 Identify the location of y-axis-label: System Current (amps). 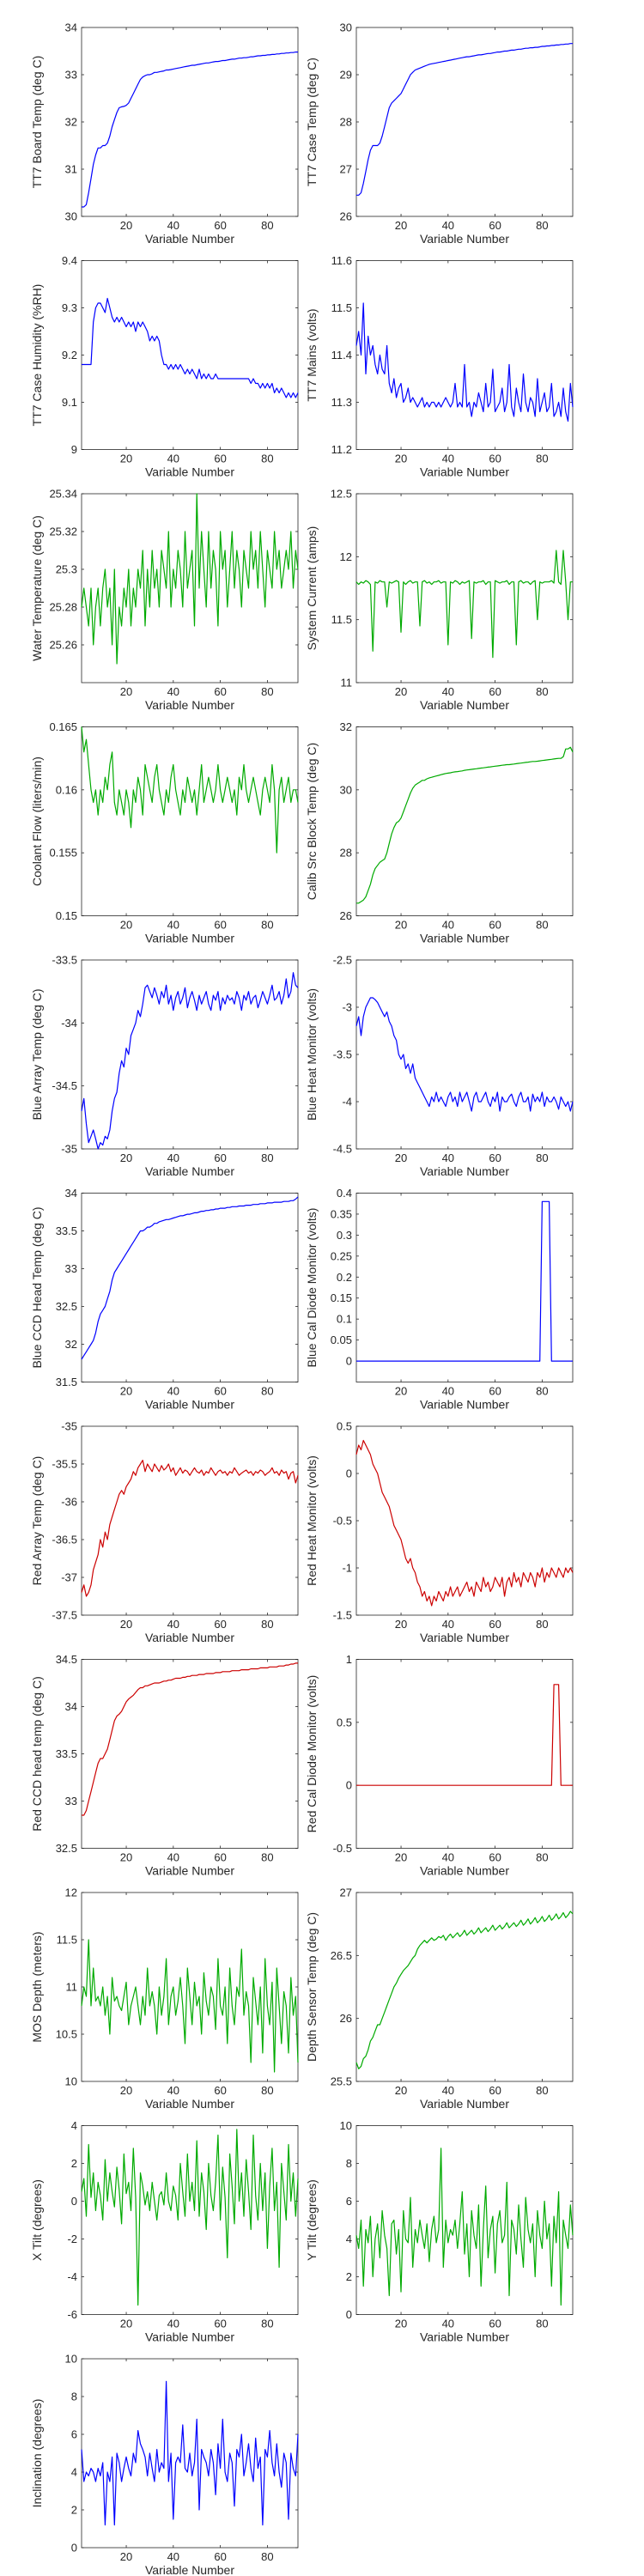
(312, 588).